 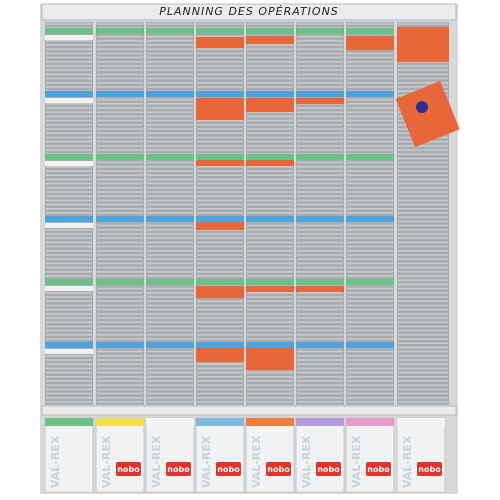 I want to click on loose-card, so click(x=427, y=114).